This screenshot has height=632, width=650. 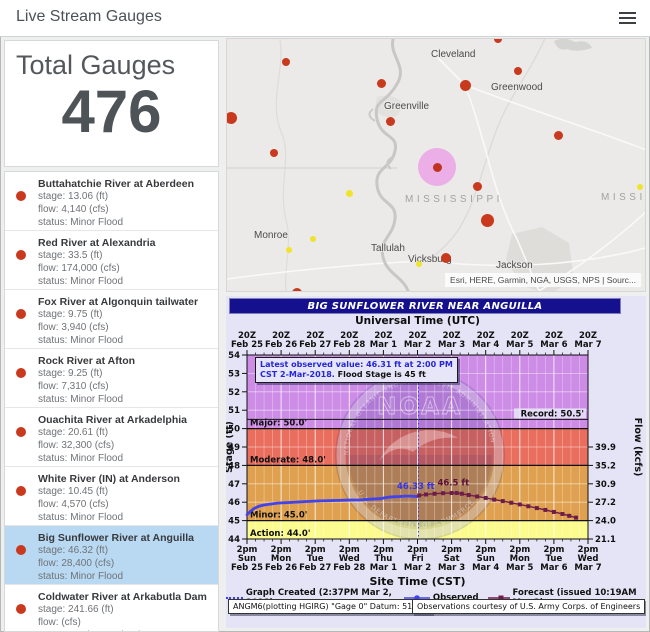 I want to click on stage-line: stage: 241.66 (ft), so click(x=76, y=609).